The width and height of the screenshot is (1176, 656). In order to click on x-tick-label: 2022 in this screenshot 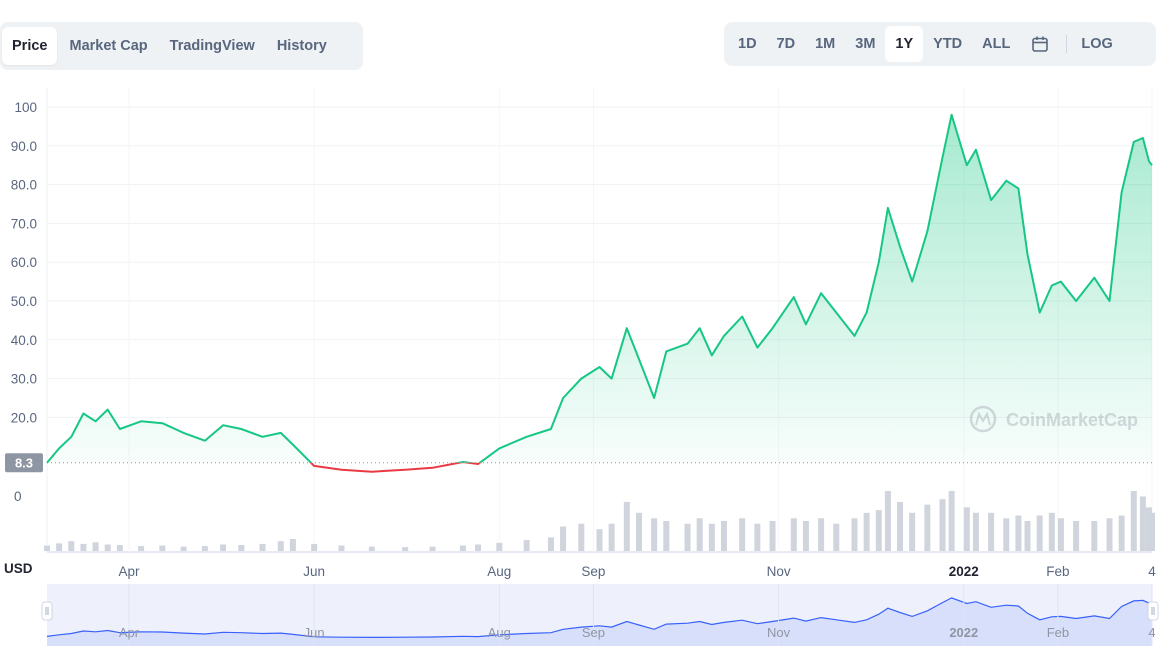, I will do `click(964, 571)`.